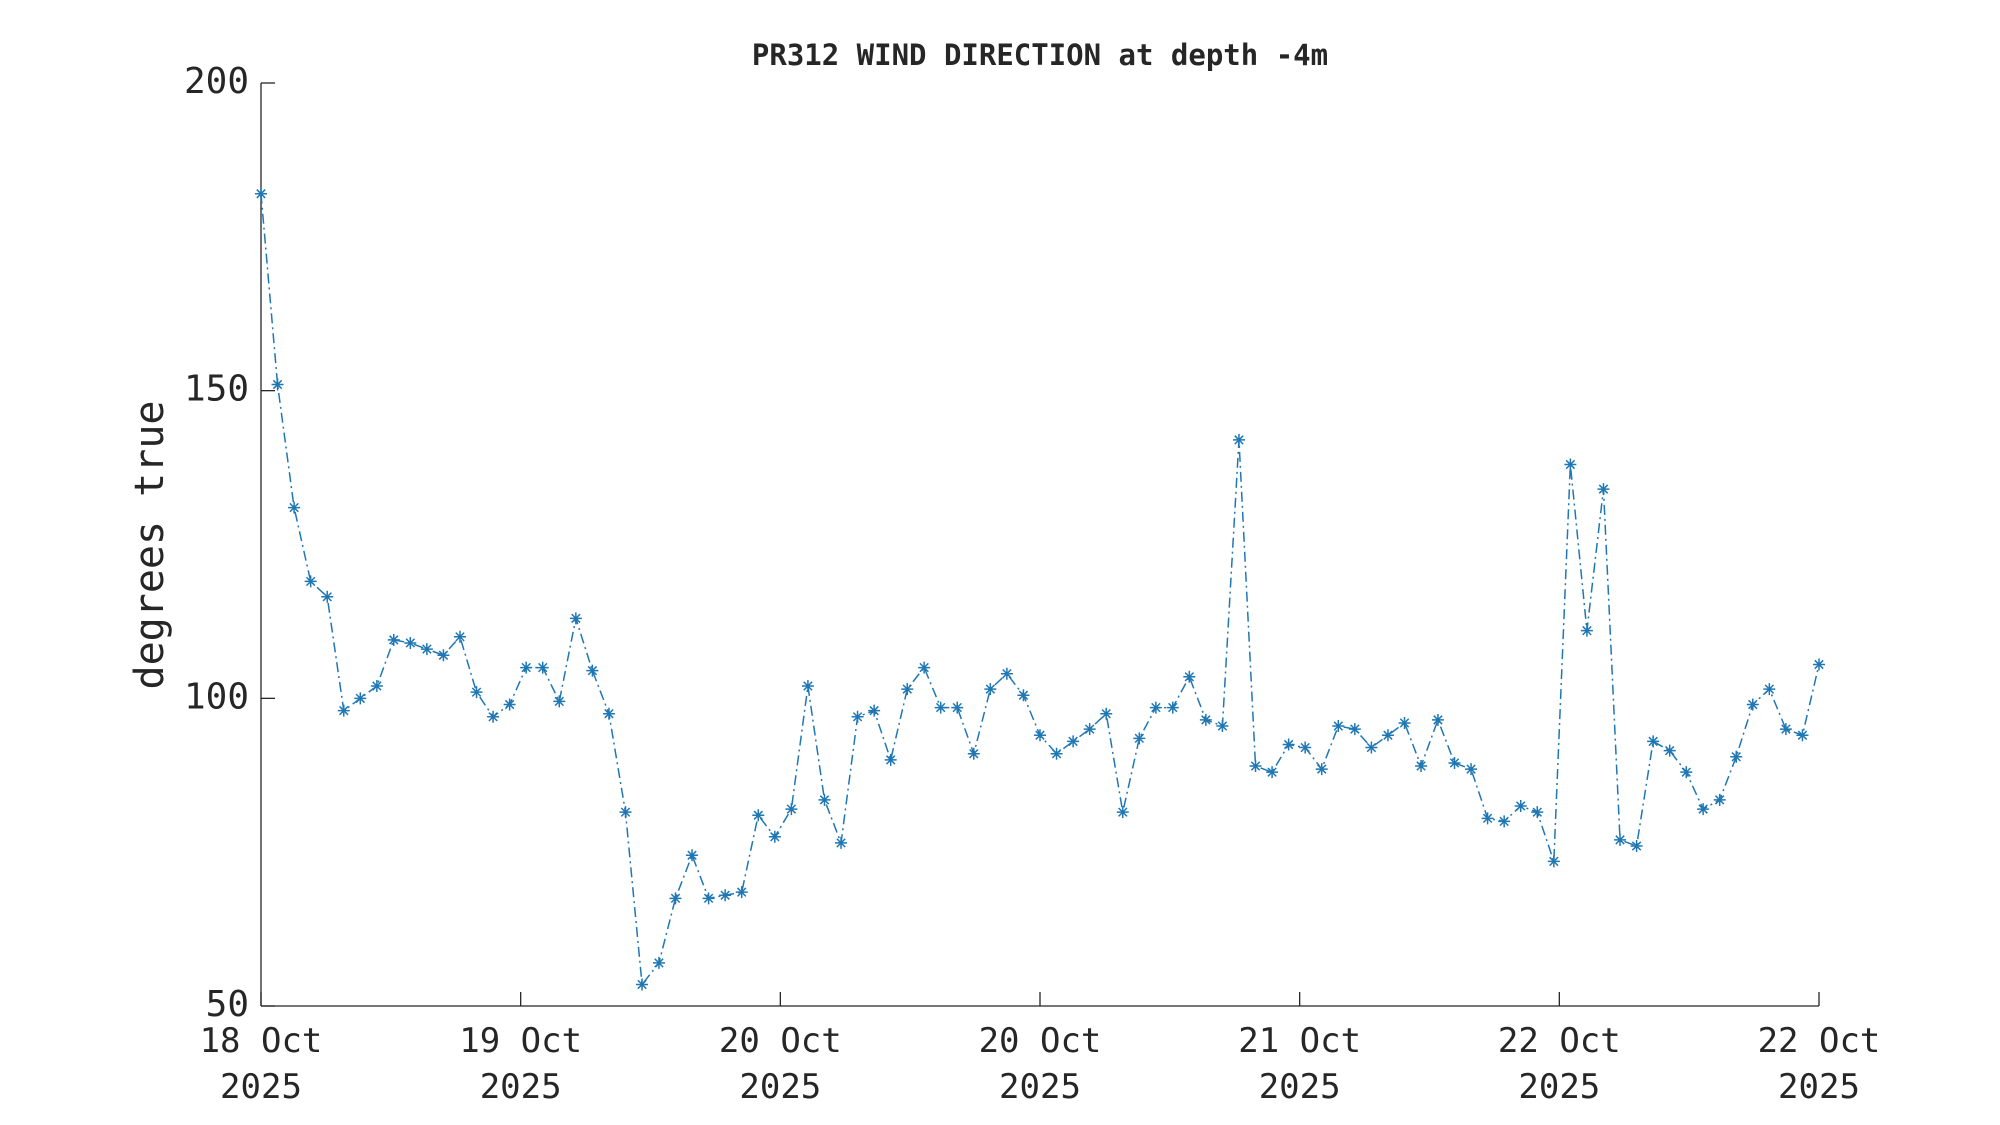 The width and height of the screenshot is (2000, 1125). I want to click on chart-title: PR312 WIND DIRECTION at depth -4m, so click(1040, 55).